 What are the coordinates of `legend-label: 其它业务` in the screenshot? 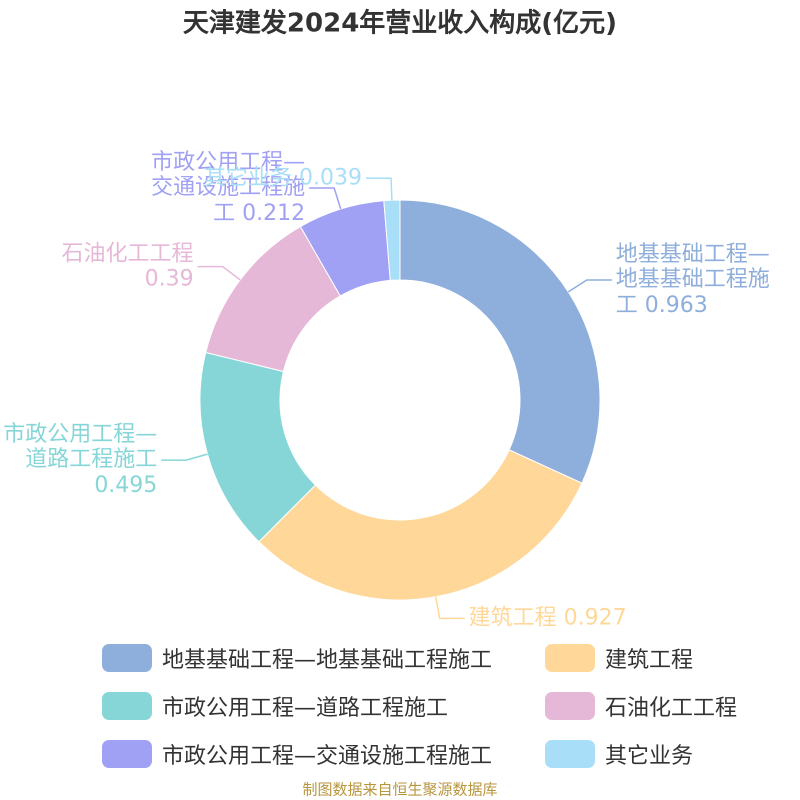 It's located at (649, 756).